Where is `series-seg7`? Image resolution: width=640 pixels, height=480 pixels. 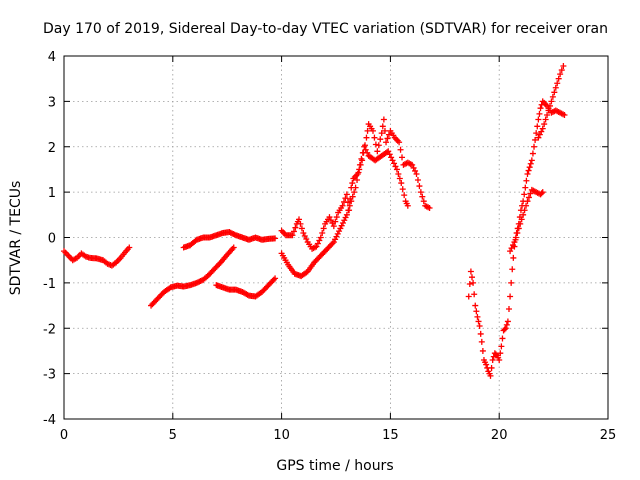
series-seg7 is located at coordinates (516, 238).